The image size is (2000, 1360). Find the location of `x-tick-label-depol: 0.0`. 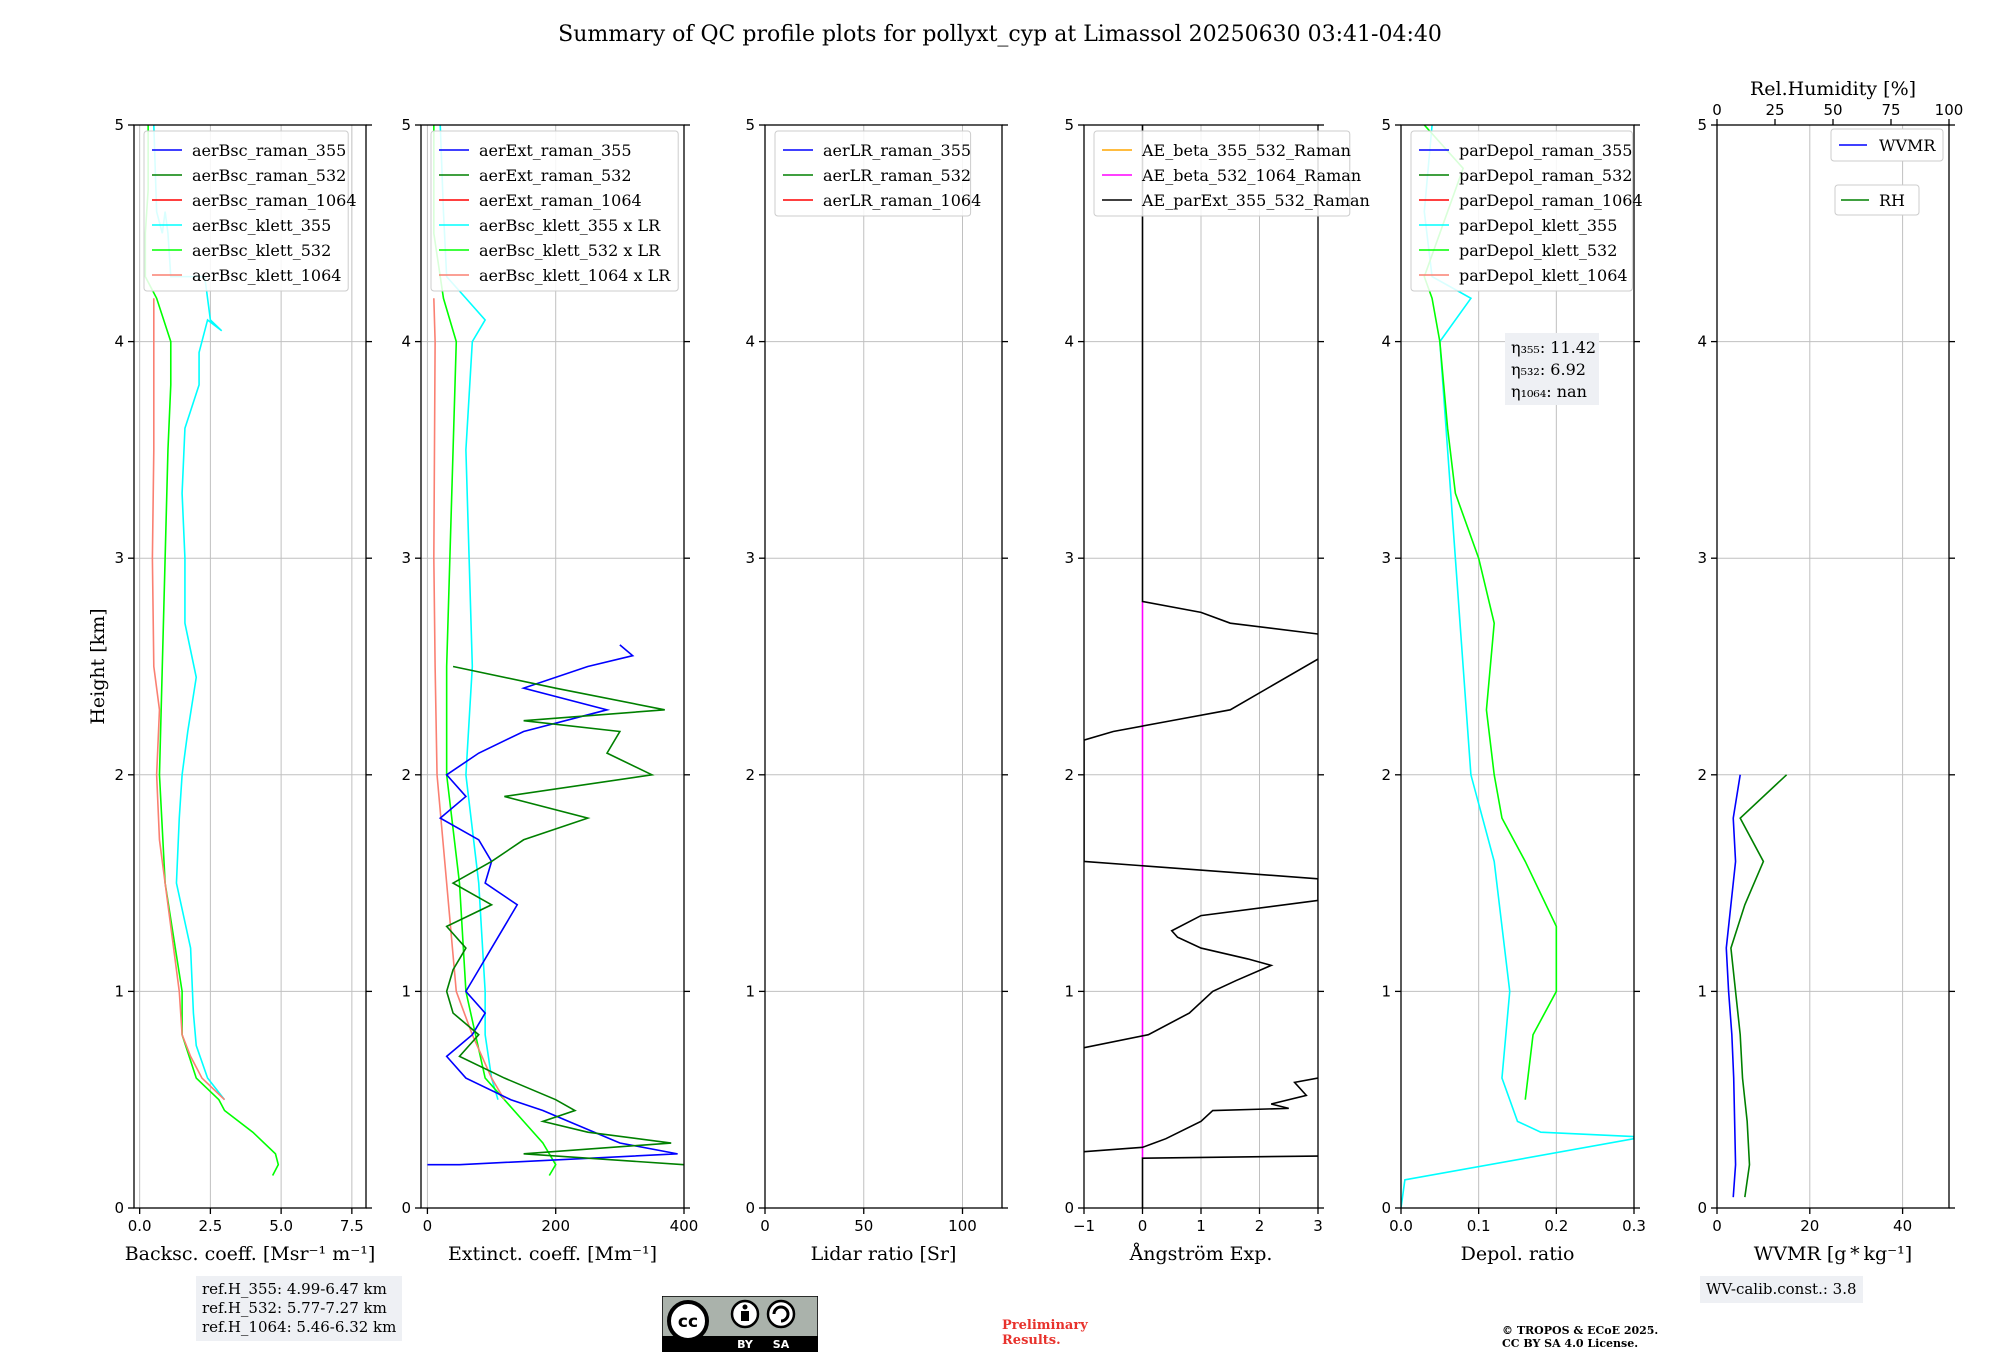

x-tick-label-depol: 0.0 is located at coordinates (1401, 1226).